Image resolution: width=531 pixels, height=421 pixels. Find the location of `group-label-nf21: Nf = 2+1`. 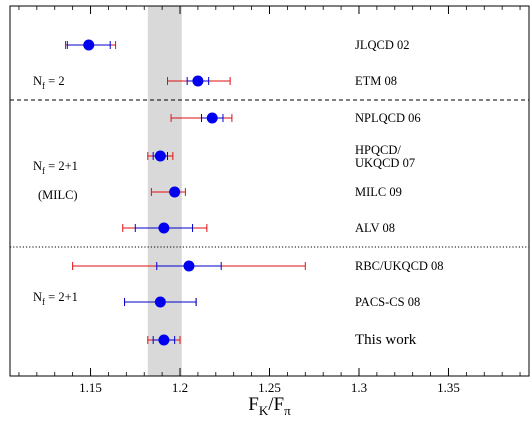

group-label-nf21: Nf = 2+1 is located at coordinates (55, 298).